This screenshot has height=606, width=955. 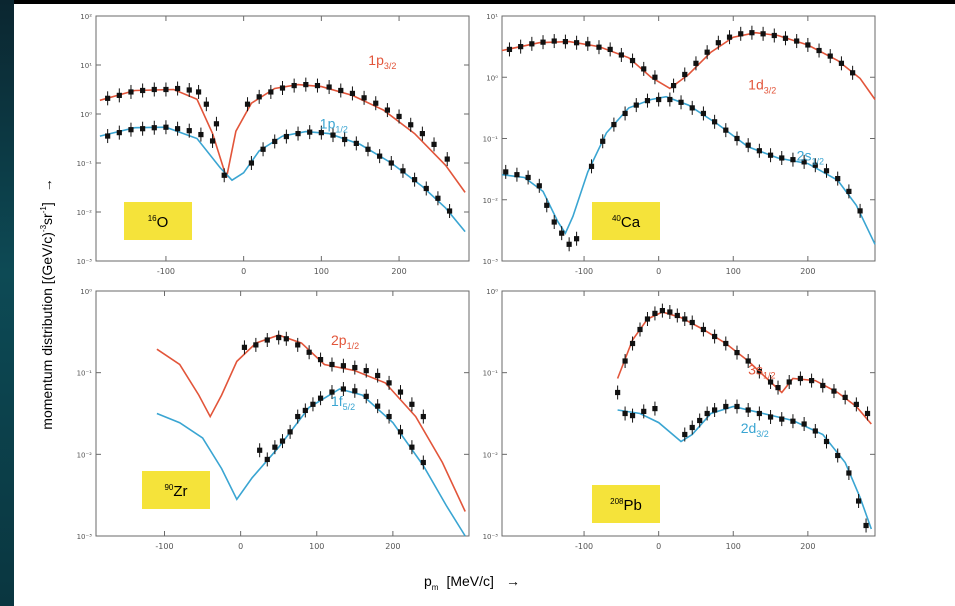 What do you see at coordinates (755, 429) in the screenshot?
I see `series-label: 2d3/2` at bounding box center [755, 429].